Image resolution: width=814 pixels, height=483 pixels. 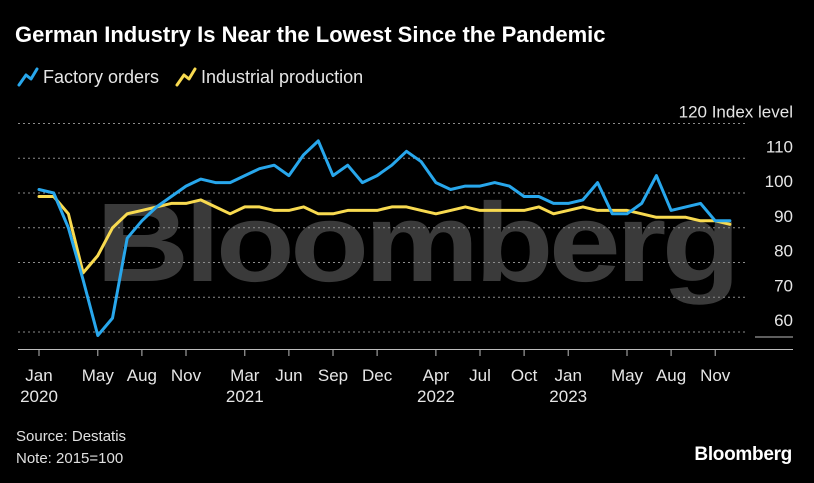 I want to click on y-tick-label-110: 110, so click(x=779, y=146).